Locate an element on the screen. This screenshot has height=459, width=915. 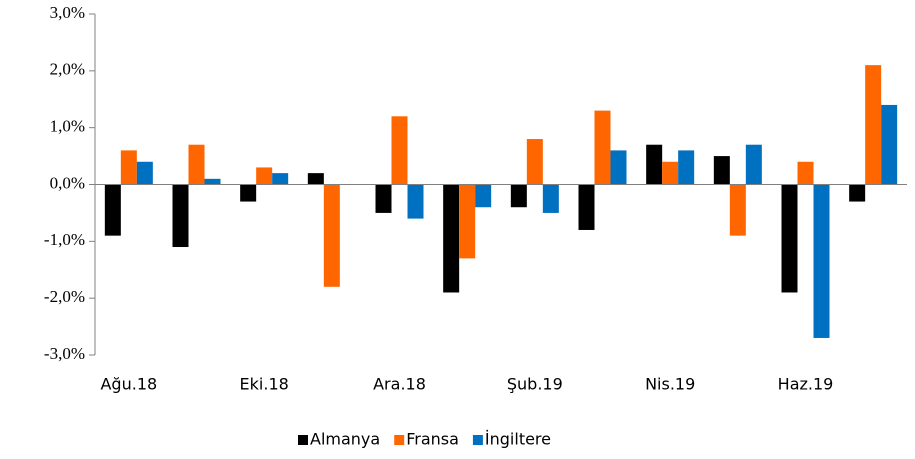
y-tick-label: 2,0% is located at coordinates (67, 69).